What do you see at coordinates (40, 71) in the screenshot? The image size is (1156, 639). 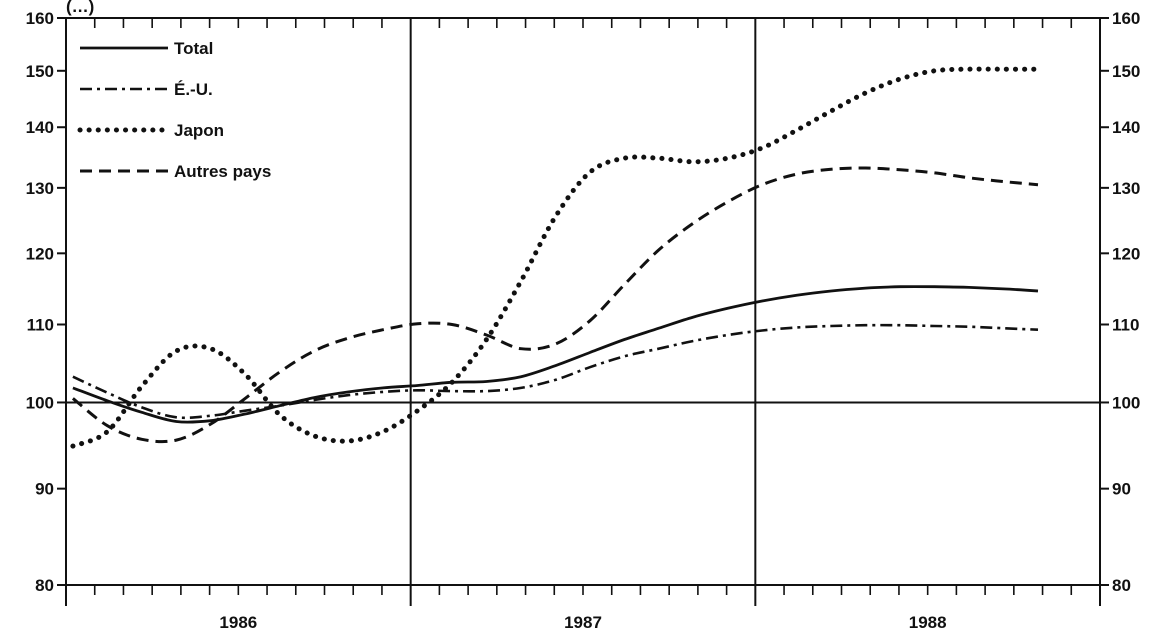 I see `y-tick-label-left: 150` at bounding box center [40, 71].